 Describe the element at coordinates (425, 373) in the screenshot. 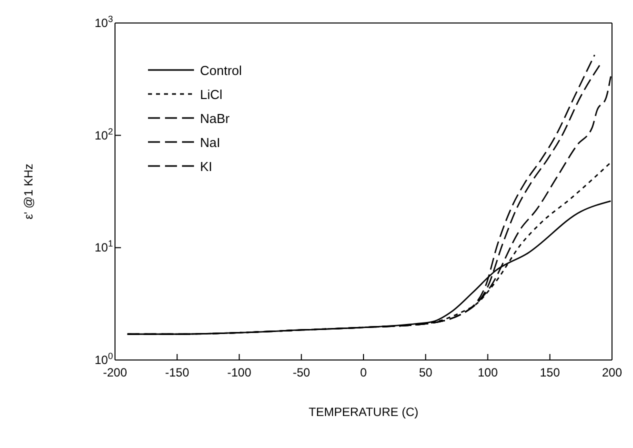

I see `x-tick-label: 50` at that location.